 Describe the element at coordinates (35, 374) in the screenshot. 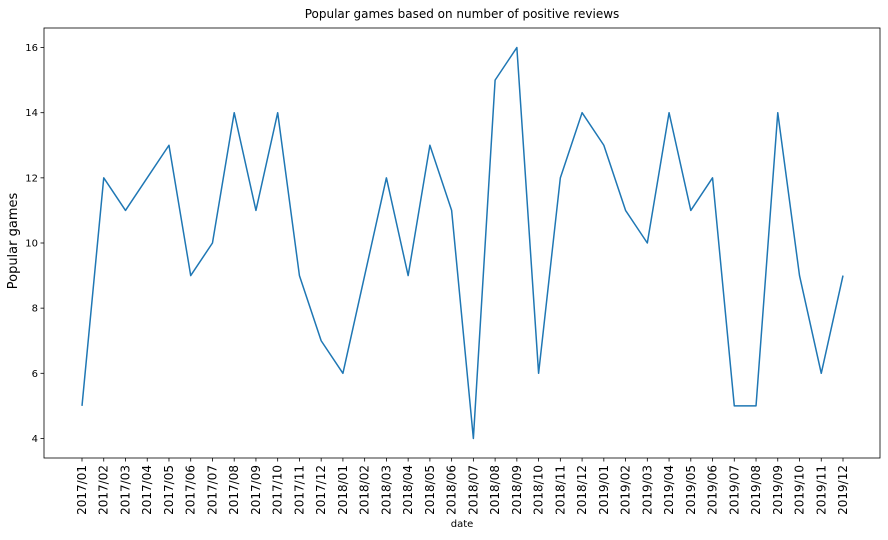

I see `y-tick-label: 6` at that location.